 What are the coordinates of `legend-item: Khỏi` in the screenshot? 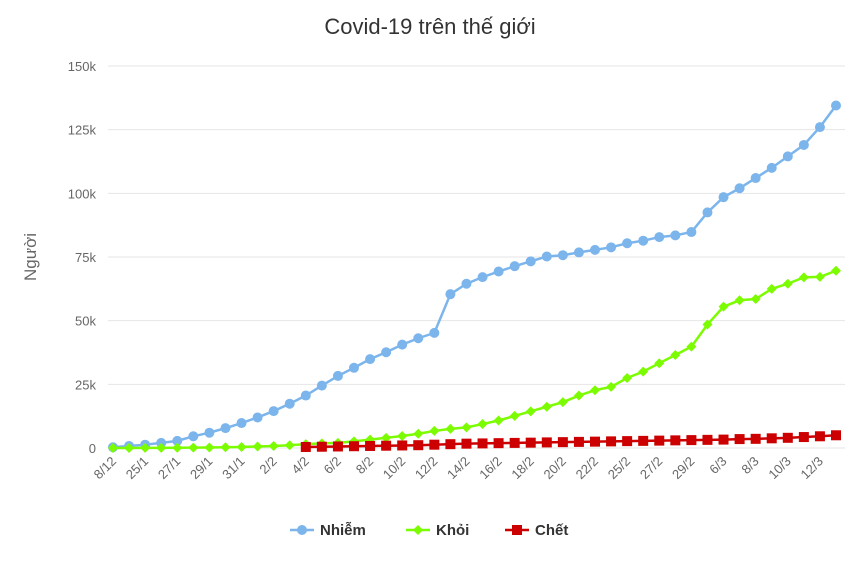 It's located at (437, 530).